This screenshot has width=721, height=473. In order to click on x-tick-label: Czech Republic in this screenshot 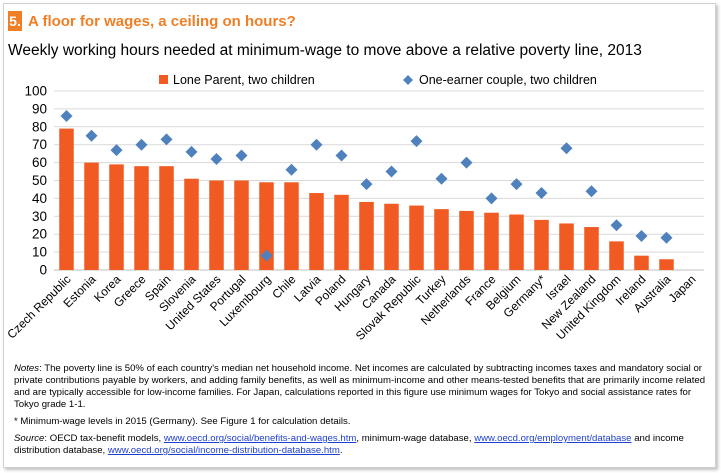, I will do `click(38, 306)`.